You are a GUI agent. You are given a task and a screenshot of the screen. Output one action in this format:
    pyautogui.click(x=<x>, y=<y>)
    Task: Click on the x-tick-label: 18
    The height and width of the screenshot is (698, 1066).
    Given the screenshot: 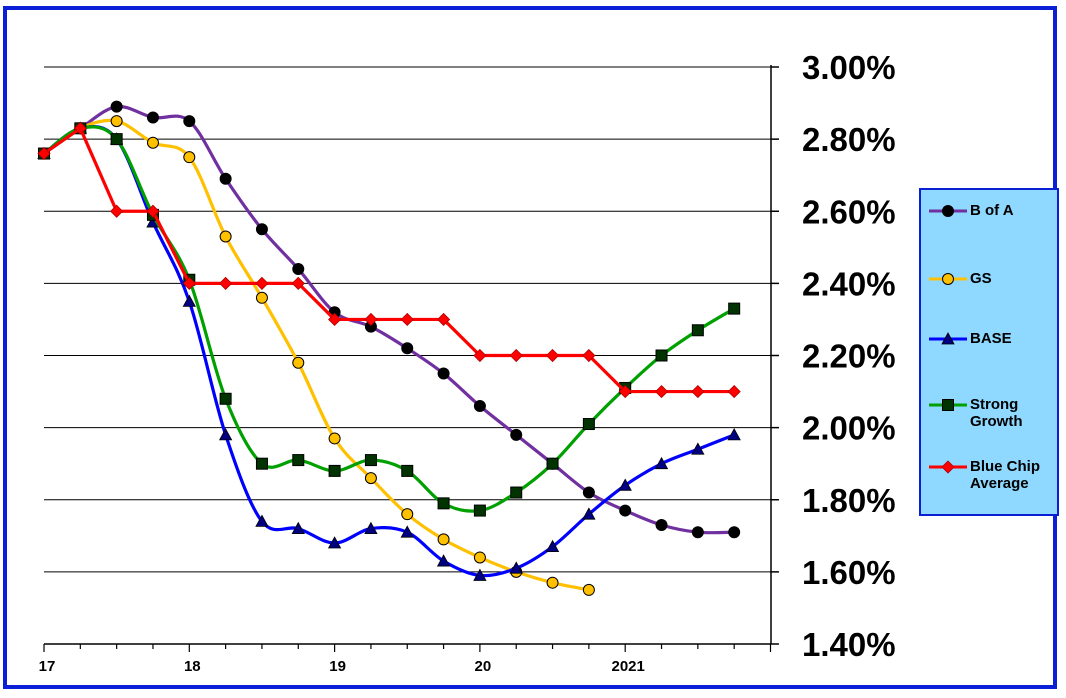 What is the action you would take?
    pyautogui.click(x=192, y=666)
    